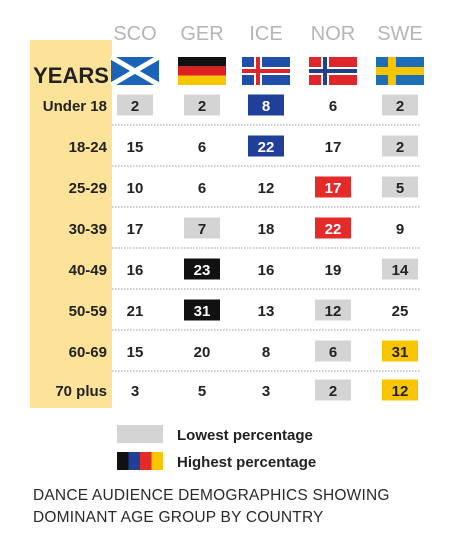  I want to click on years-column-band, so click(71, 224).